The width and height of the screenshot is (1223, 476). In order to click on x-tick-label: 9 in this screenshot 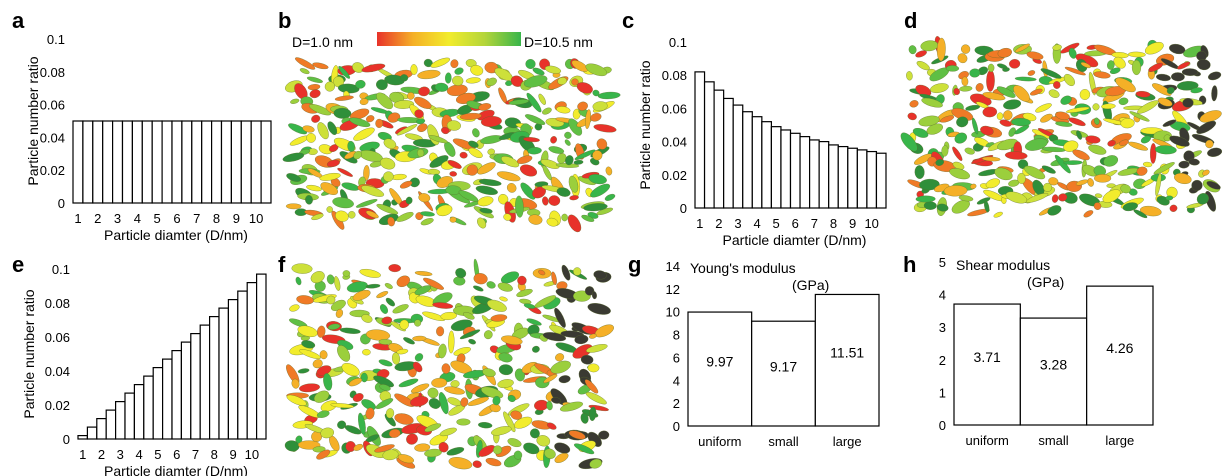, I will do `click(852, 223)`.